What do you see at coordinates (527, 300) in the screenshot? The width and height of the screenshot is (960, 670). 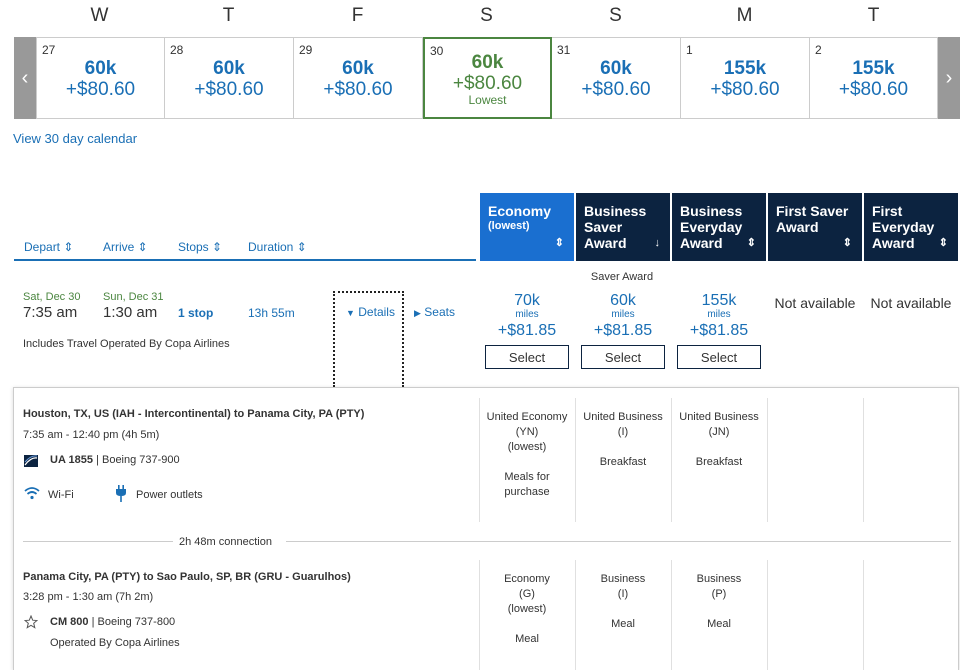 I see `fare-miles: 70k` at bounding box center [527, 300].